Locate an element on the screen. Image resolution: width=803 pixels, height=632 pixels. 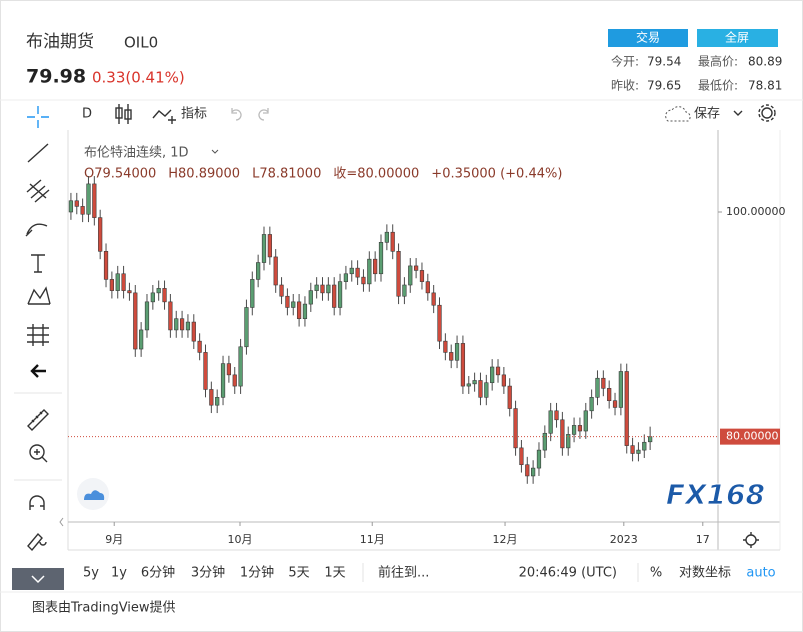
save-dropdown is located at coordinates (738, 113).